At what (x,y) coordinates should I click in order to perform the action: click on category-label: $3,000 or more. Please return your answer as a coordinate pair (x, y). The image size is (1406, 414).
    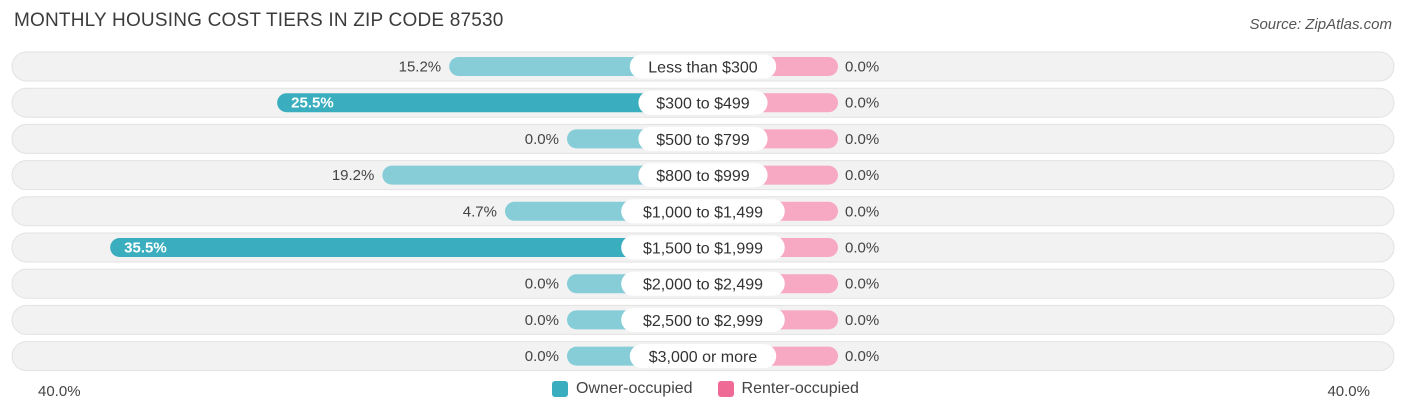
    Looking at the image, I should click on (703, 357).